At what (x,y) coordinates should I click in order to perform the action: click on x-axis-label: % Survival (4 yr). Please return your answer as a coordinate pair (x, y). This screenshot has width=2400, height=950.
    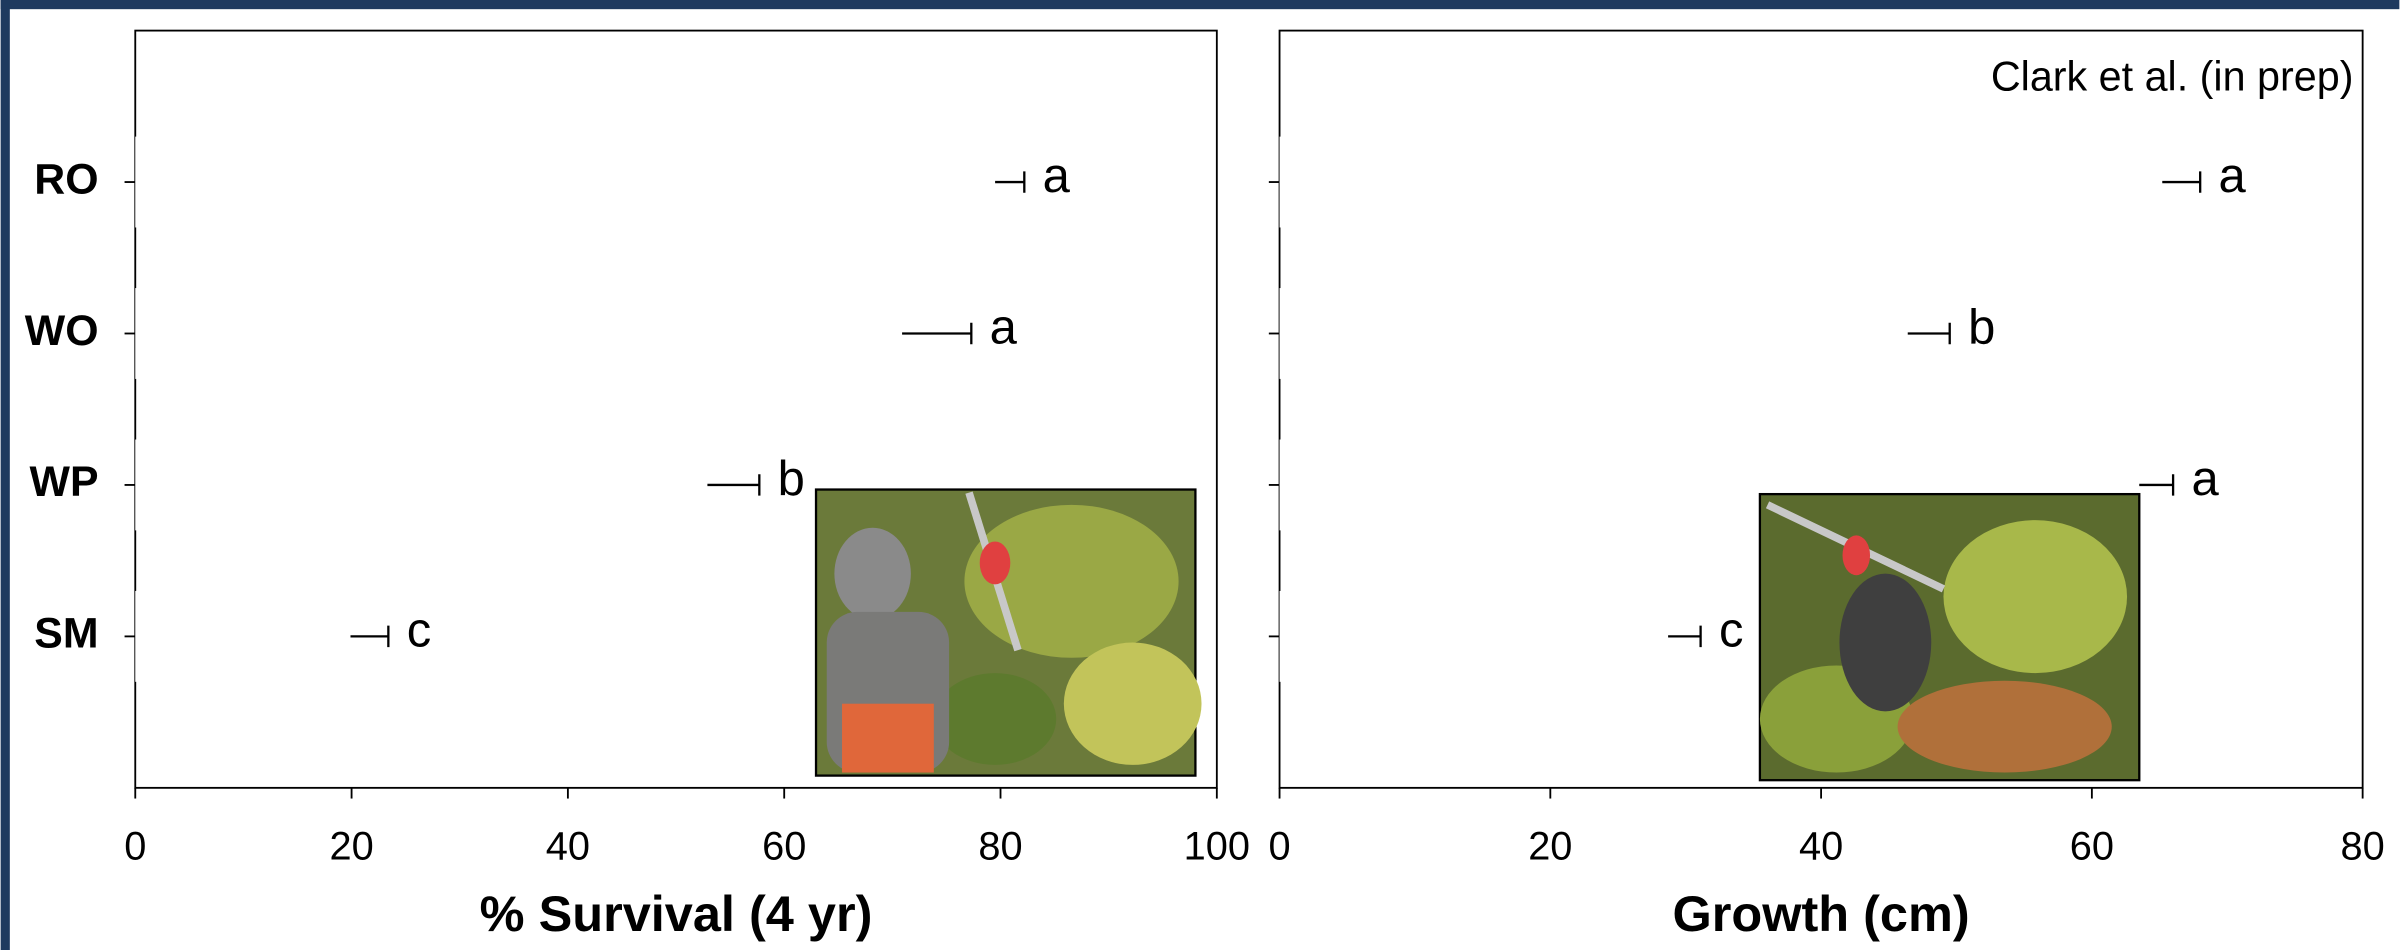
    Looking at the image, I should click on (676, 913).